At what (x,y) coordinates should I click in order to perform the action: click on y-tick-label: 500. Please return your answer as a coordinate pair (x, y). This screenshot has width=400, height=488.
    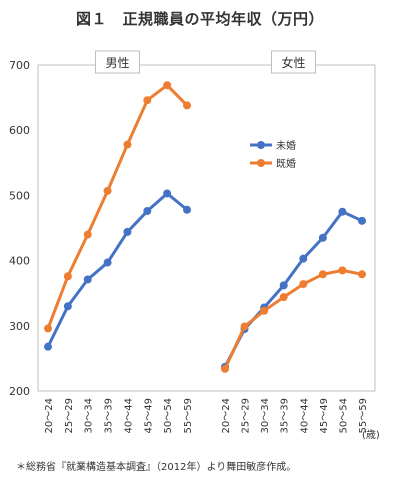
    Looking at the image, I should click on (19, 195).